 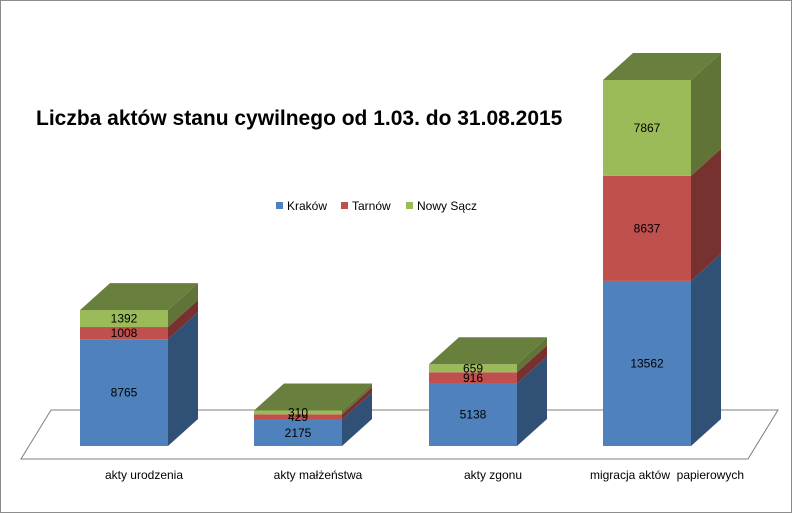 I want to click on data-label: 8637, so click(x=647, y=228).